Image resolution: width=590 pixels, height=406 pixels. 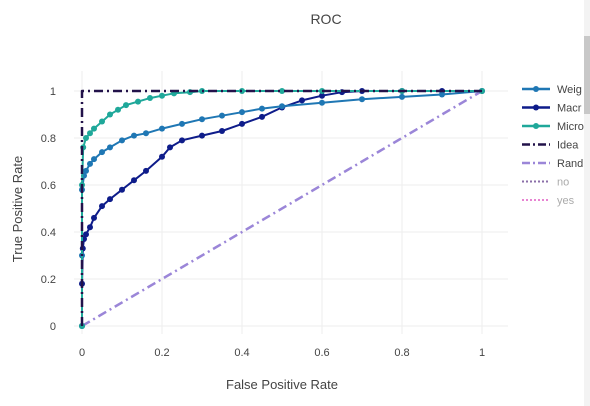 I want to click on legend-label: Weig, so click(x=569, y=90).